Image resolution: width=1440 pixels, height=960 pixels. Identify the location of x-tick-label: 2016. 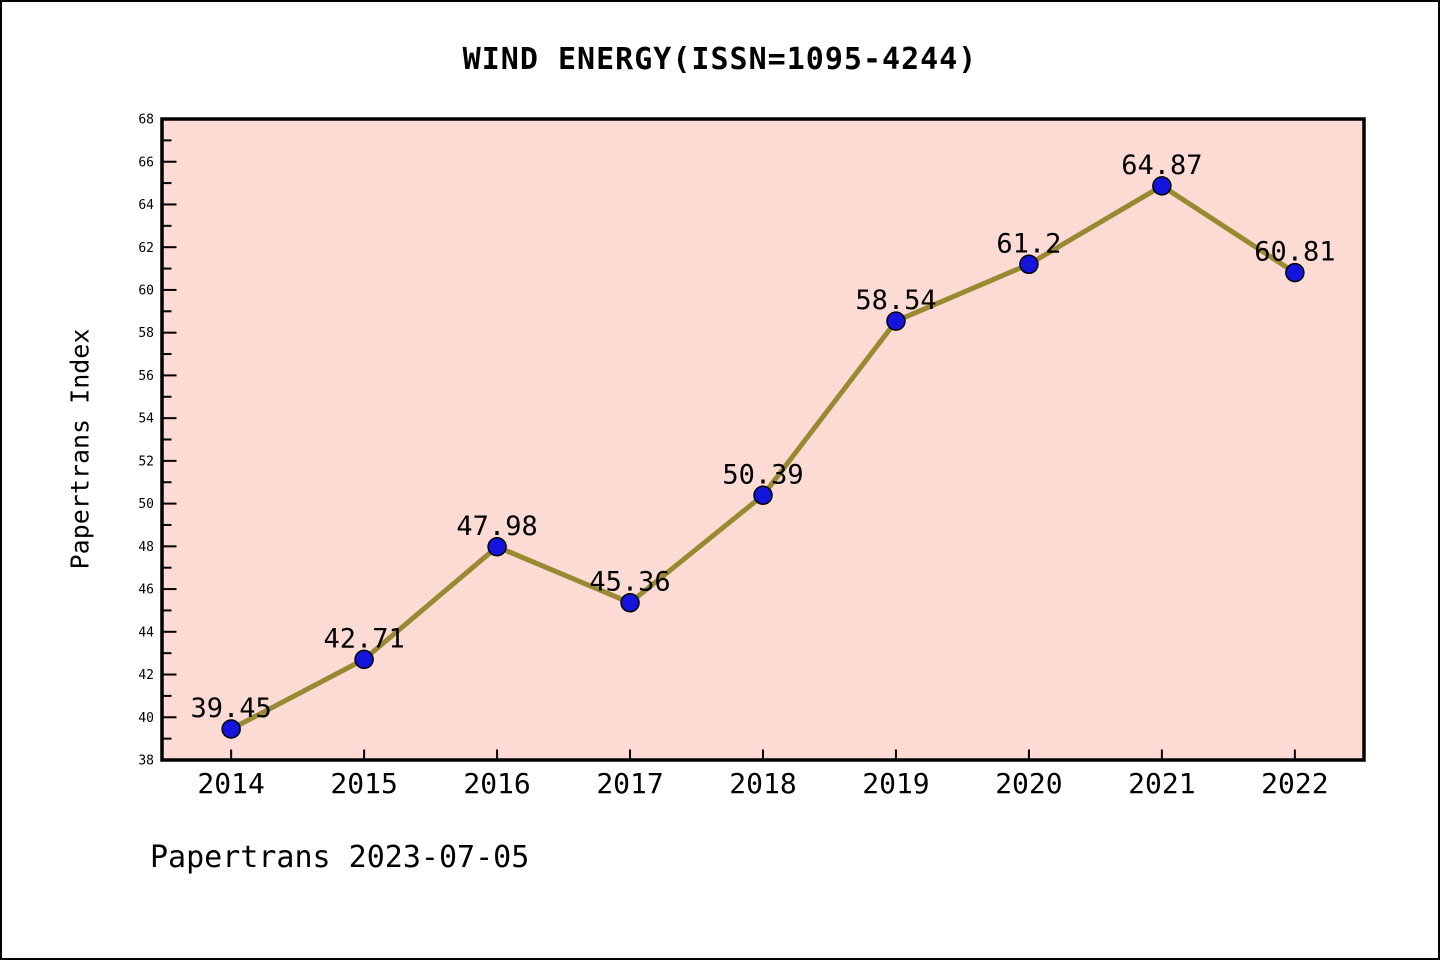
(496, 783).